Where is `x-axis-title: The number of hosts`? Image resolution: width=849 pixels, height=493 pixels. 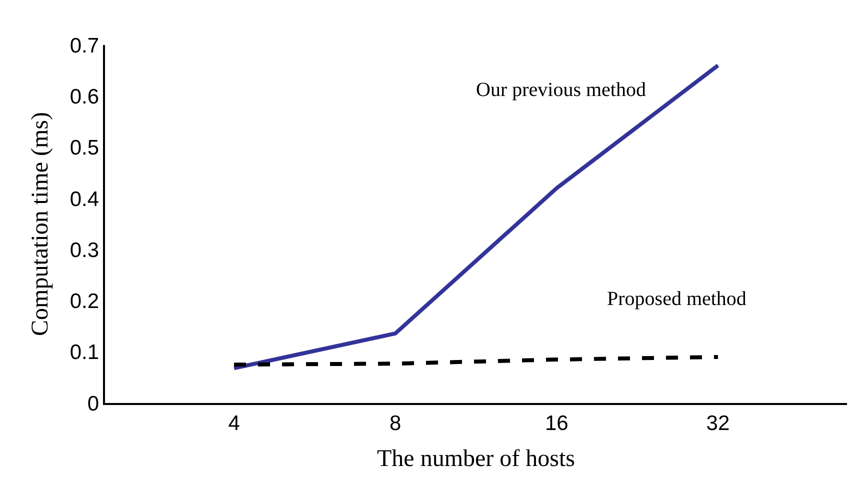 x-axis-title: The number of hosts is located at coordinates (476, 459).